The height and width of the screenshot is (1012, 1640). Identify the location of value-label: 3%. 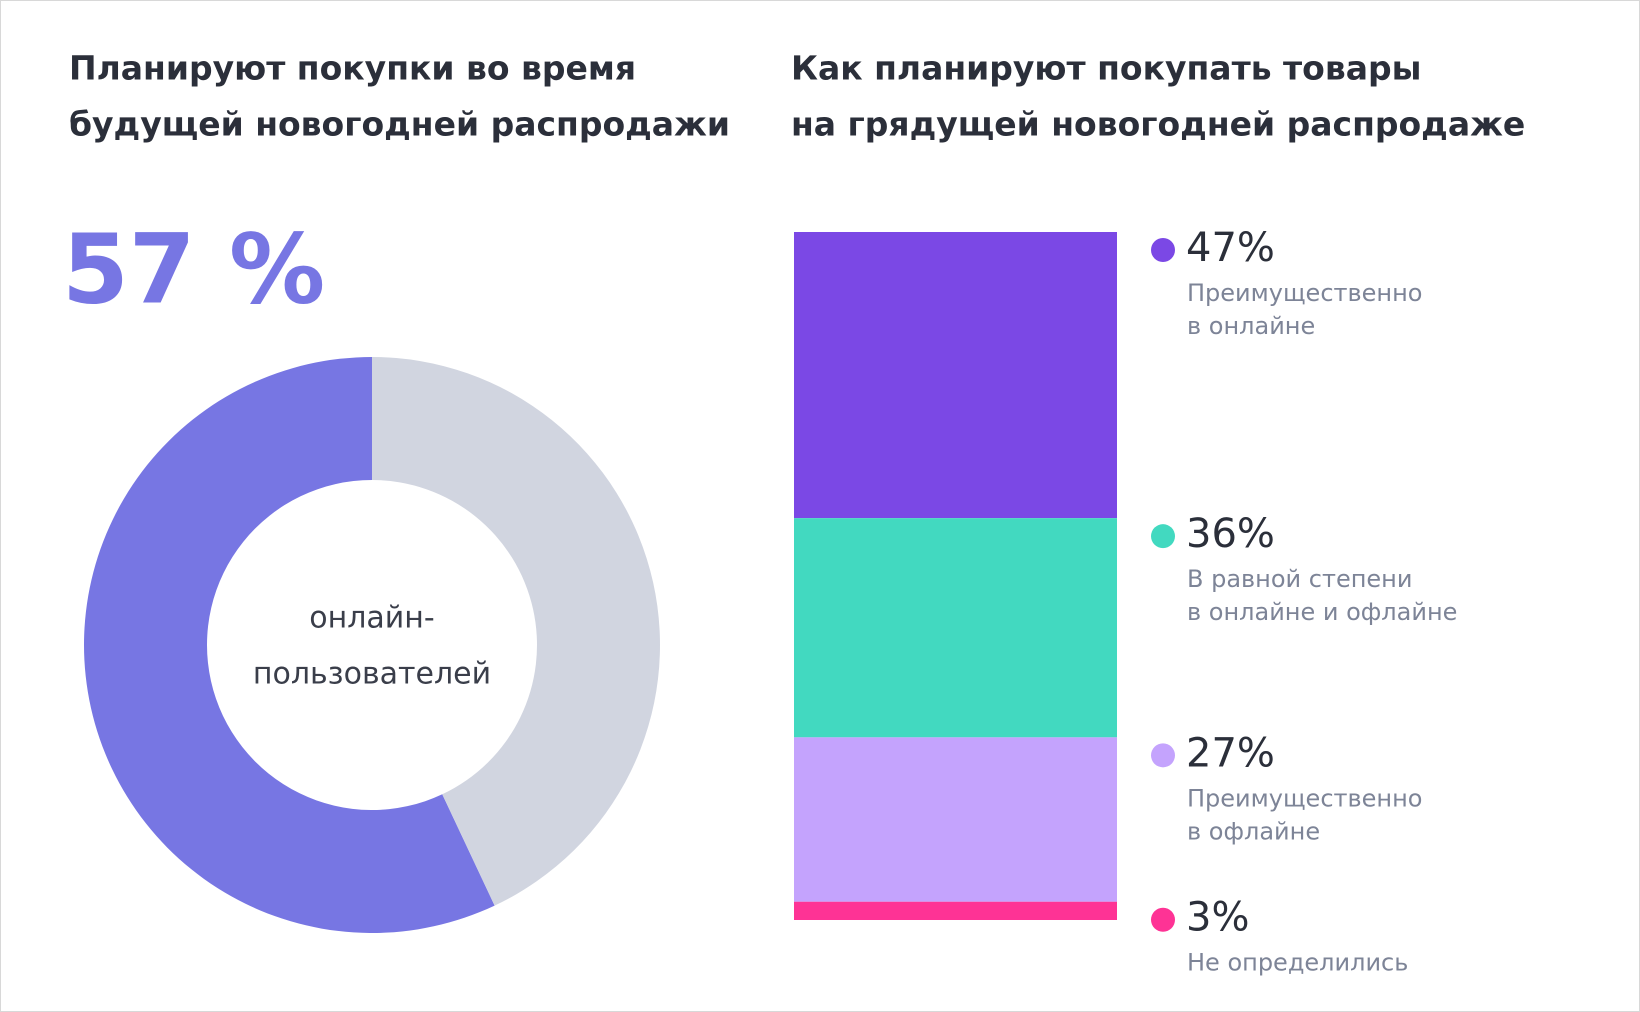
(1217, 918).